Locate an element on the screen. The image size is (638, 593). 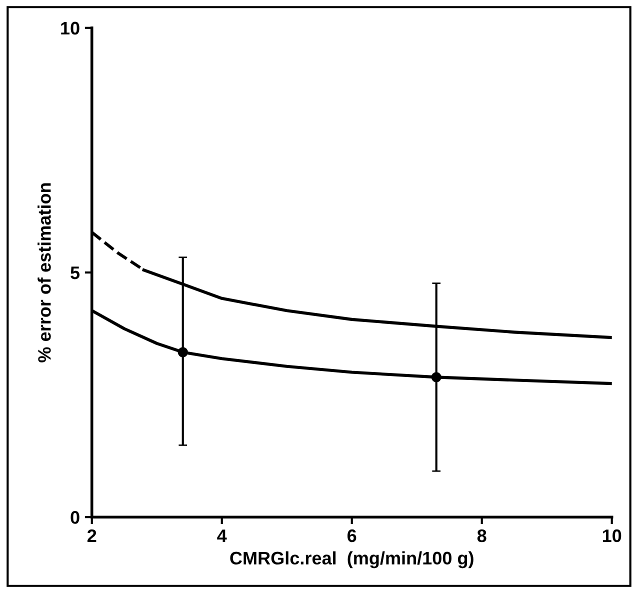
x-tick-label: 6 is located at coordinates (351, 535).